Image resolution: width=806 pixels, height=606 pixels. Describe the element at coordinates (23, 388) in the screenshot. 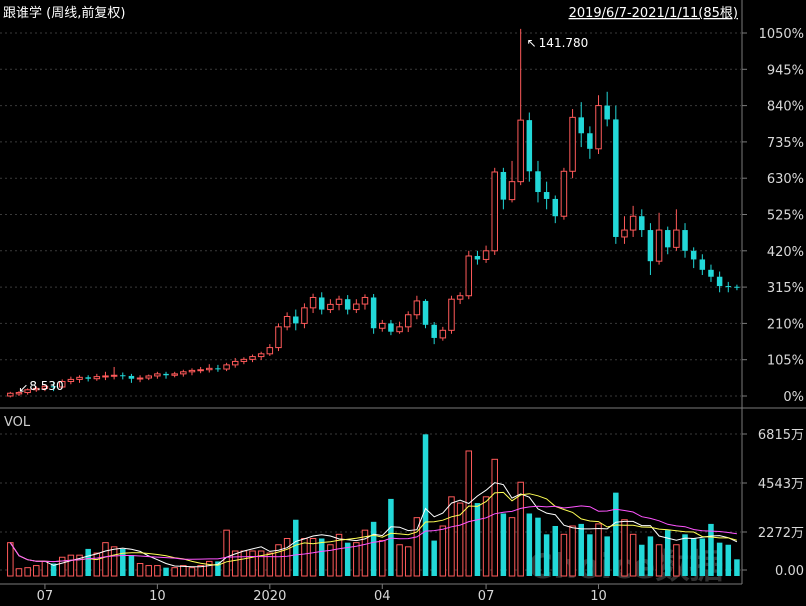

I see `min-price-arrow: ↙` at that location.